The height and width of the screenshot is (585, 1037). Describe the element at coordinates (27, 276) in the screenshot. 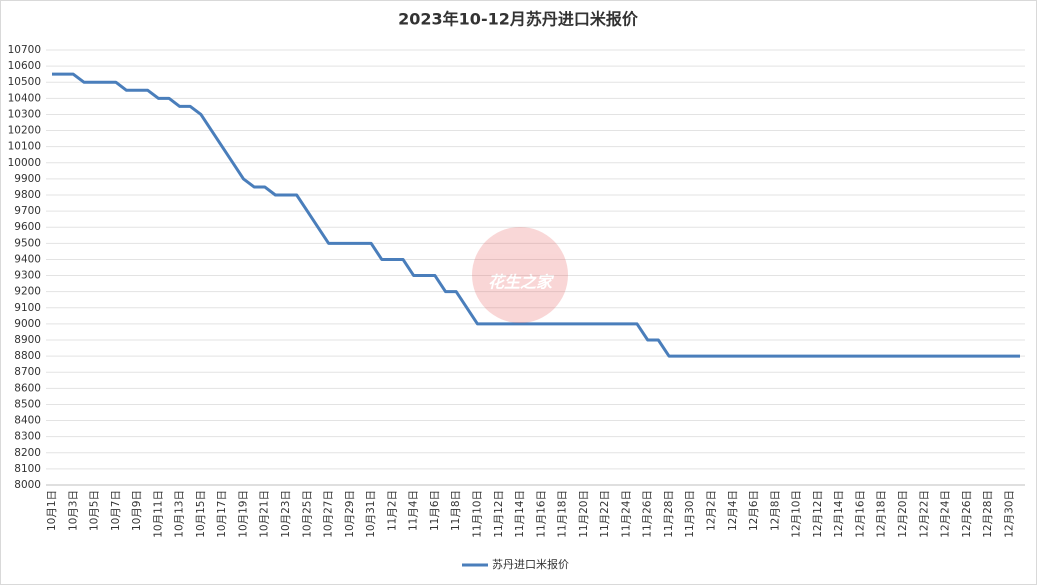

I see `y-tick-label: 9300` at that location.